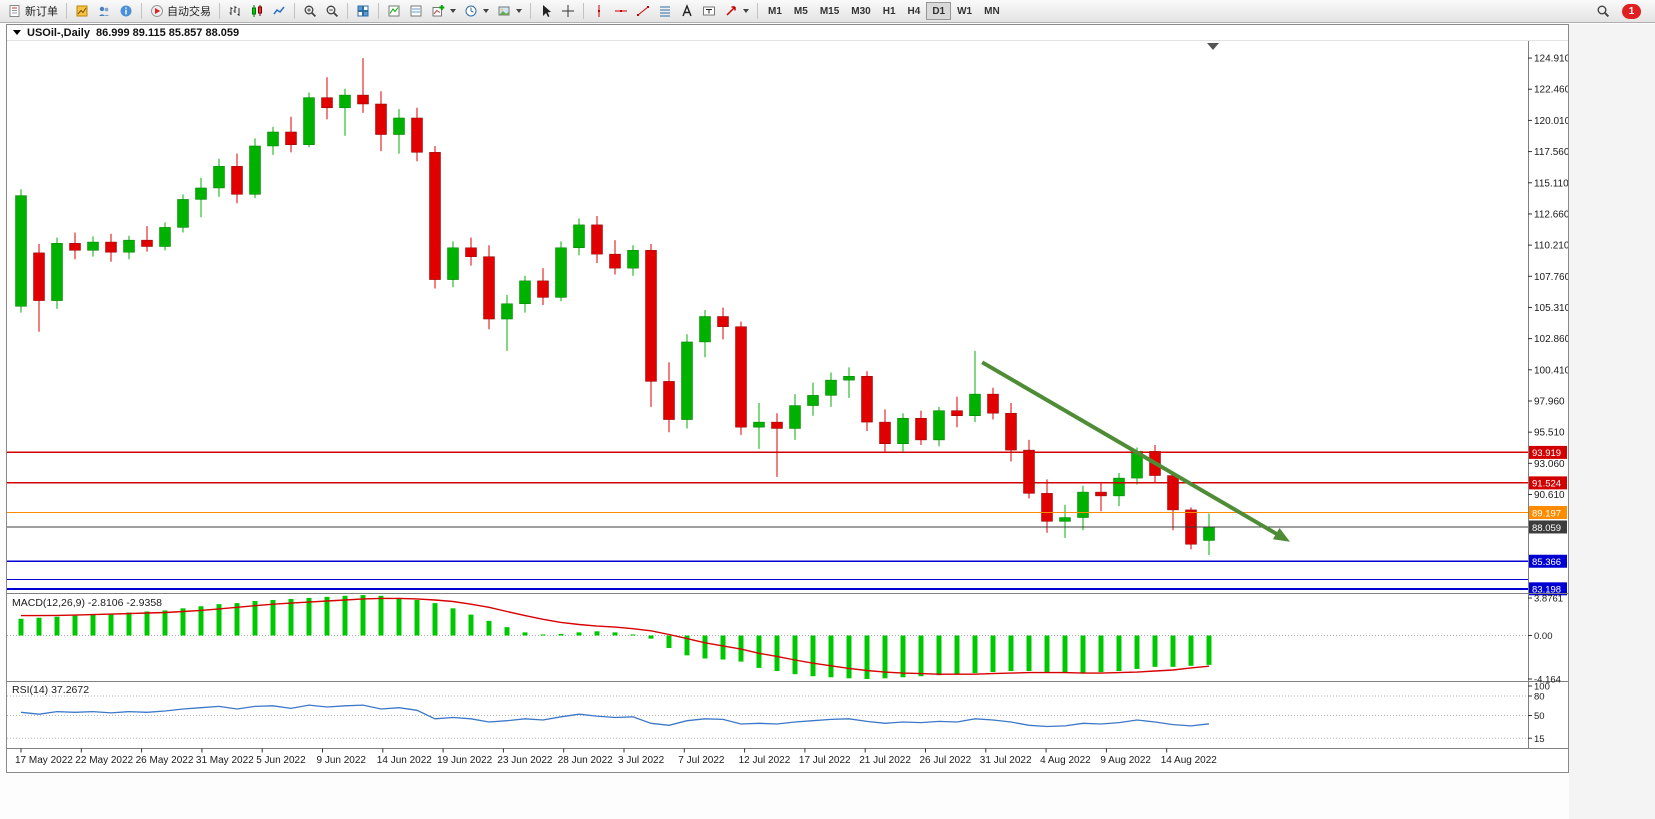  What do you see at coordinates (568, 11) in the screenshot?
I see `crosshair-button` at bounding box center [568, 11].